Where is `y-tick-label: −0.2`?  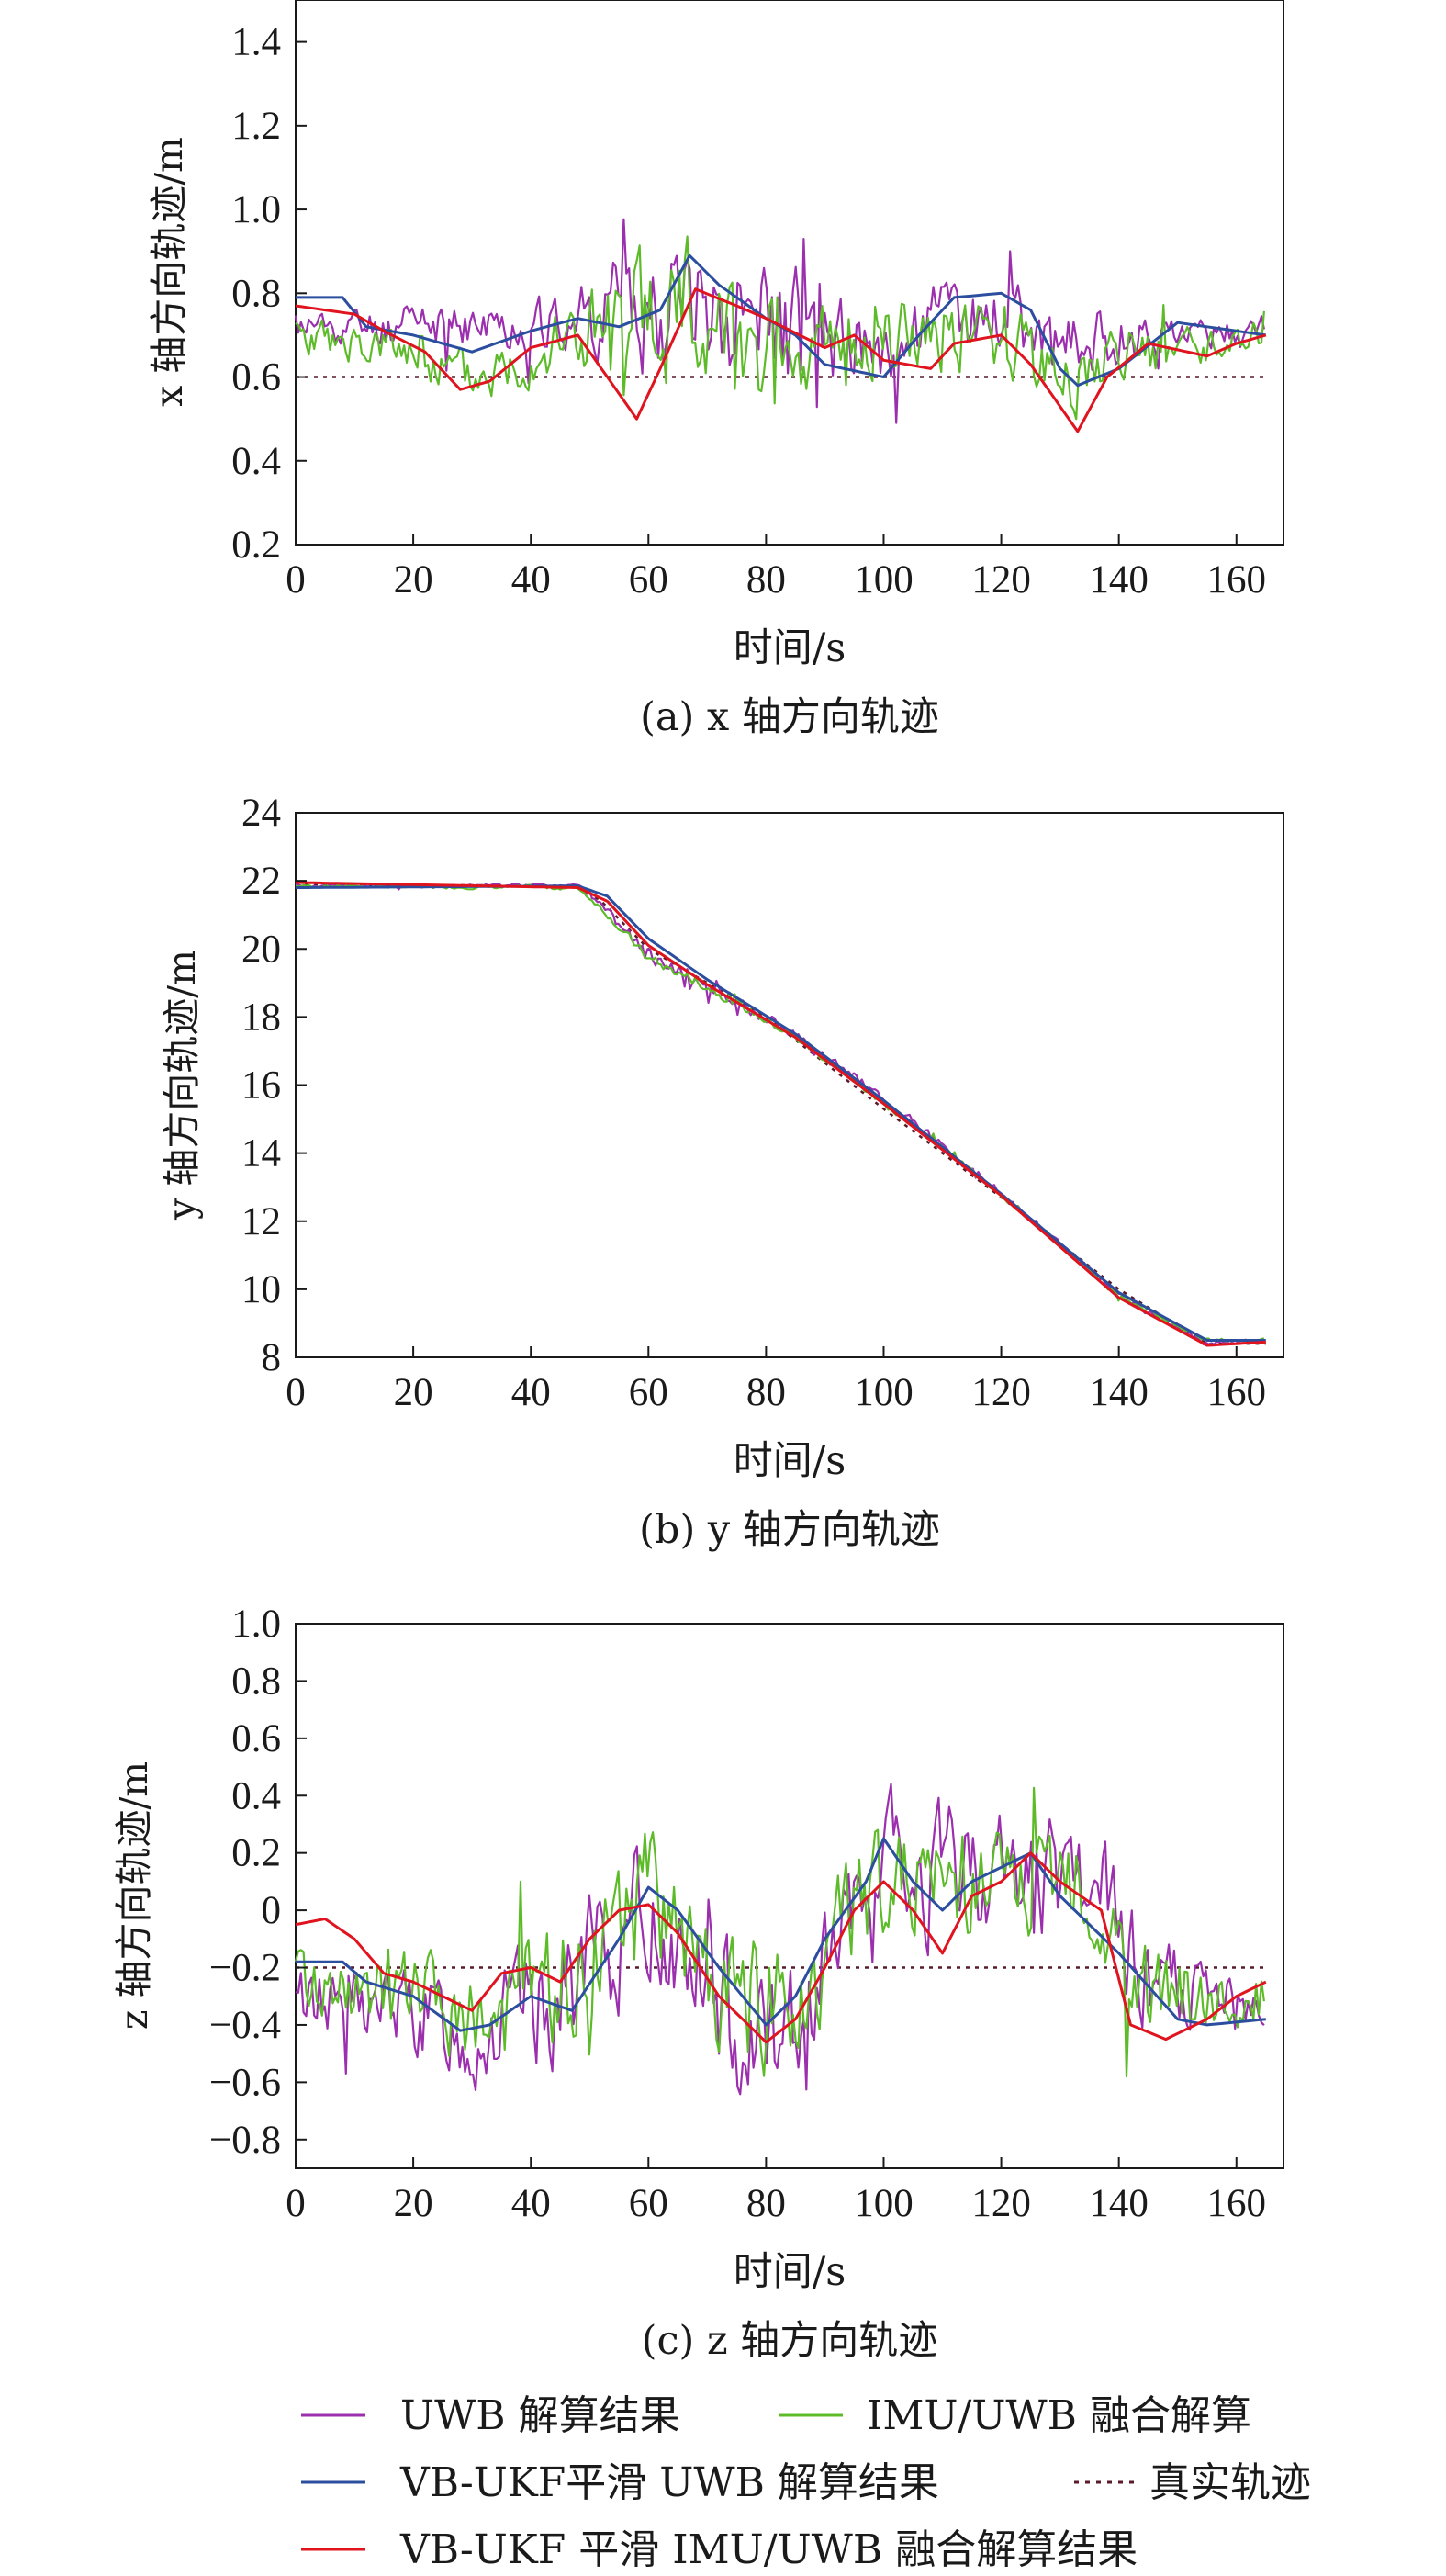 y-tick-label: −0.2 is located at coordinates (245, 1968).